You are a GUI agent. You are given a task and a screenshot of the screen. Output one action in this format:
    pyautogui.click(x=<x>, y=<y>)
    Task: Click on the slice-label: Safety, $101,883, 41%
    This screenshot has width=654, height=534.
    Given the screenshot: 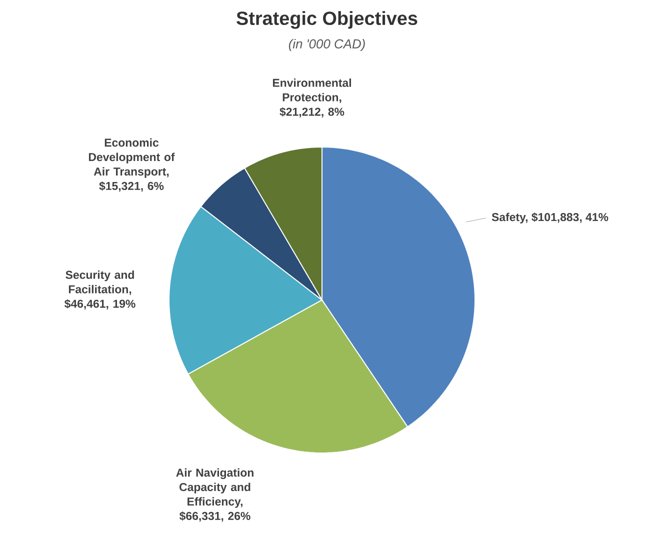 What is the action you would take?
    pyautogui.click(x=550, y=218)
    